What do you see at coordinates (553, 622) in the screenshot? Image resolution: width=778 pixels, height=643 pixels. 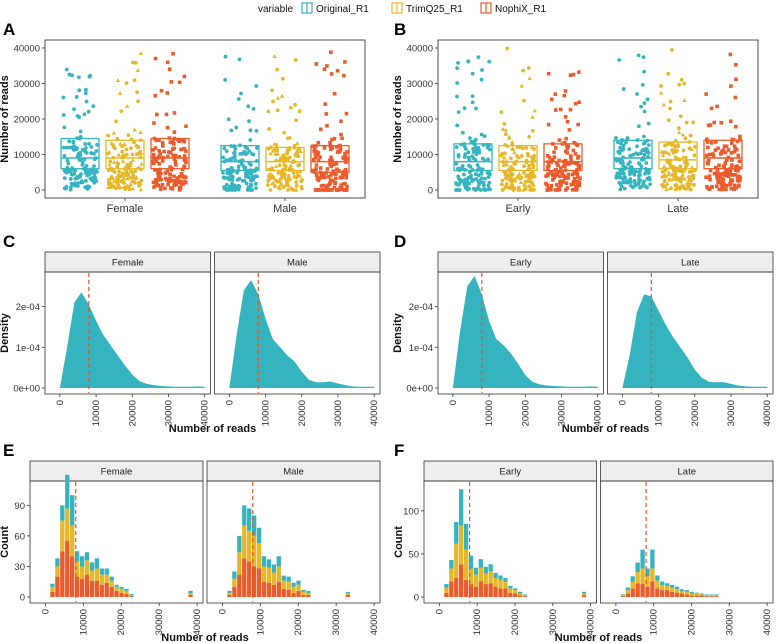 I see `x-tick-label: 30000` at bounding box center [553, 622].